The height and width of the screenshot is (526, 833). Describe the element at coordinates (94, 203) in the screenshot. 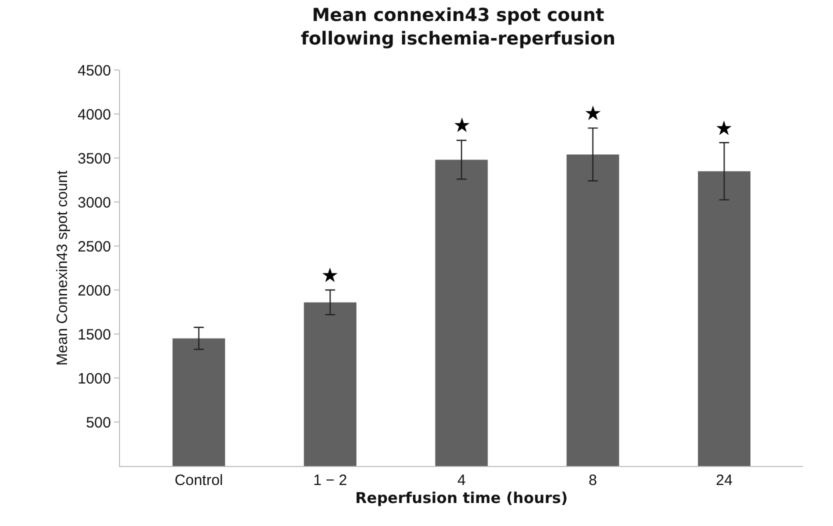

I see `y-tick-label: 3000` at that location.